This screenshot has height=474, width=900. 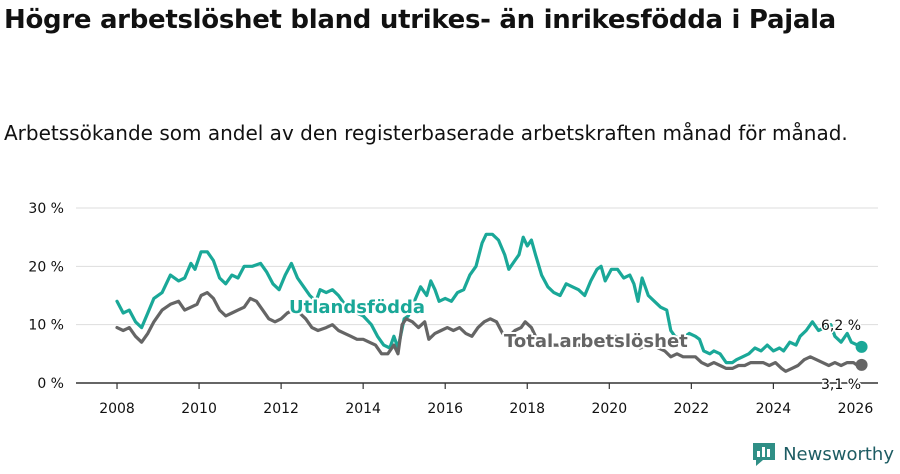 What do you see at coordinates (46, 209) in the screenshot?
I see `y-tick-label: 30 %` at bounding box center [46, 209].